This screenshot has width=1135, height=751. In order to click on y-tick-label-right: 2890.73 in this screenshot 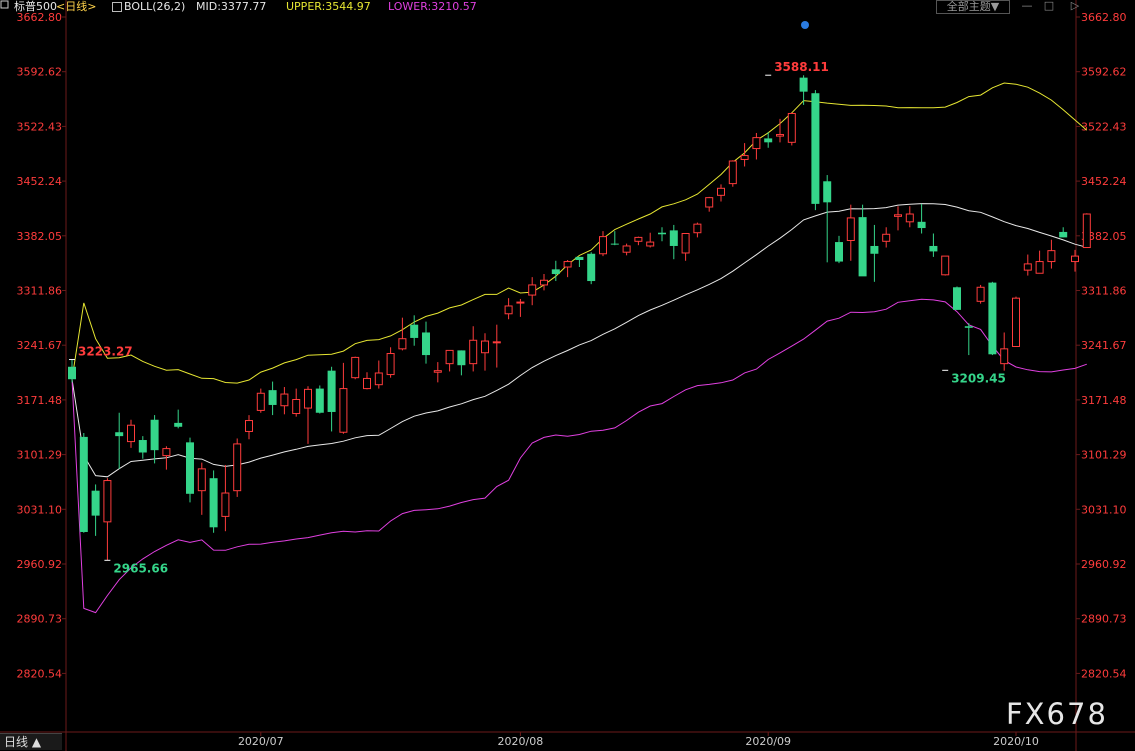, I will do `click(1104, 619)`.